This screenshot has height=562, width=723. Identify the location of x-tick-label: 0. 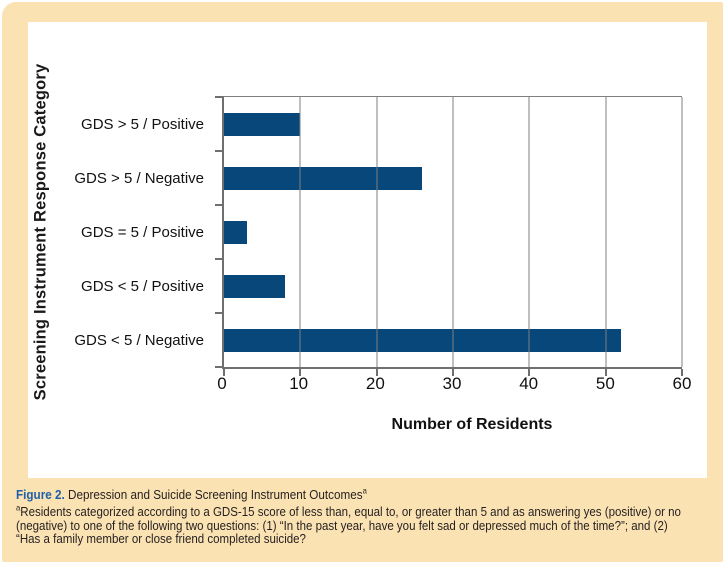
(222, 383).